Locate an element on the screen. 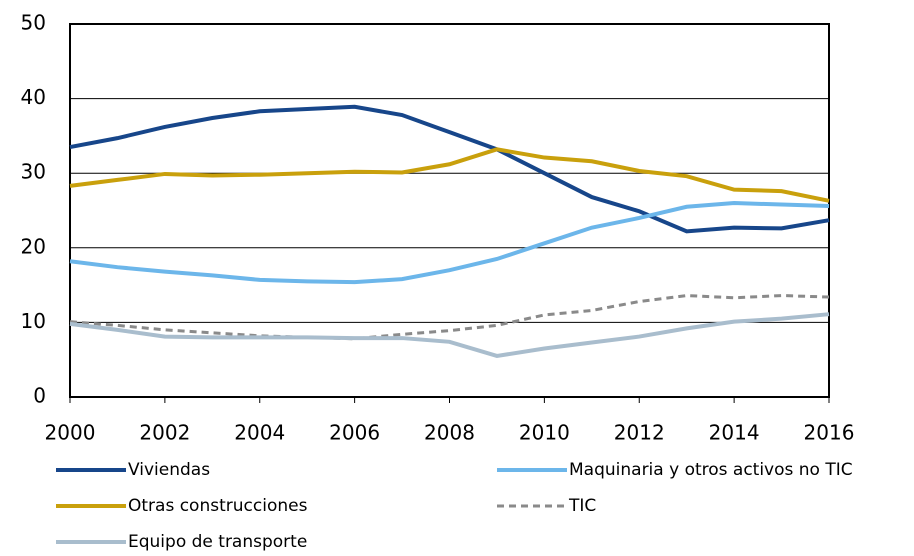  legend-label: Viviendas is located at coordinates (169, 470).